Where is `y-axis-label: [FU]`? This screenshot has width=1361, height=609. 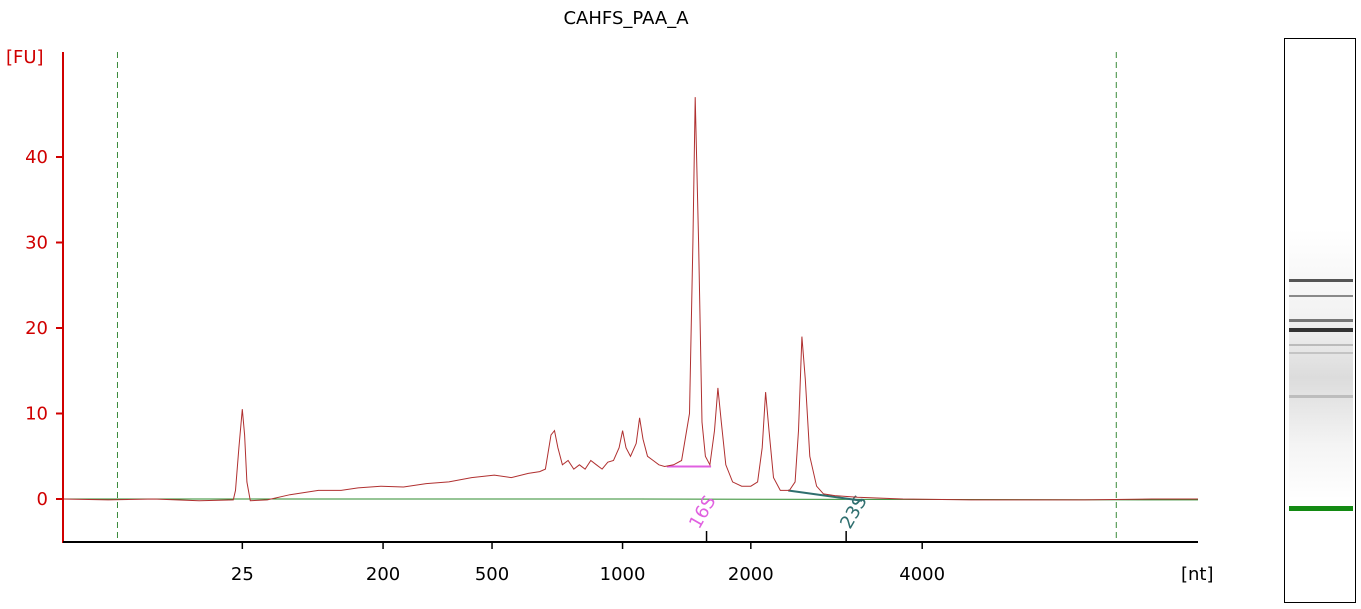 y-axis-label: [FU] is located at coordinates (25, 57).